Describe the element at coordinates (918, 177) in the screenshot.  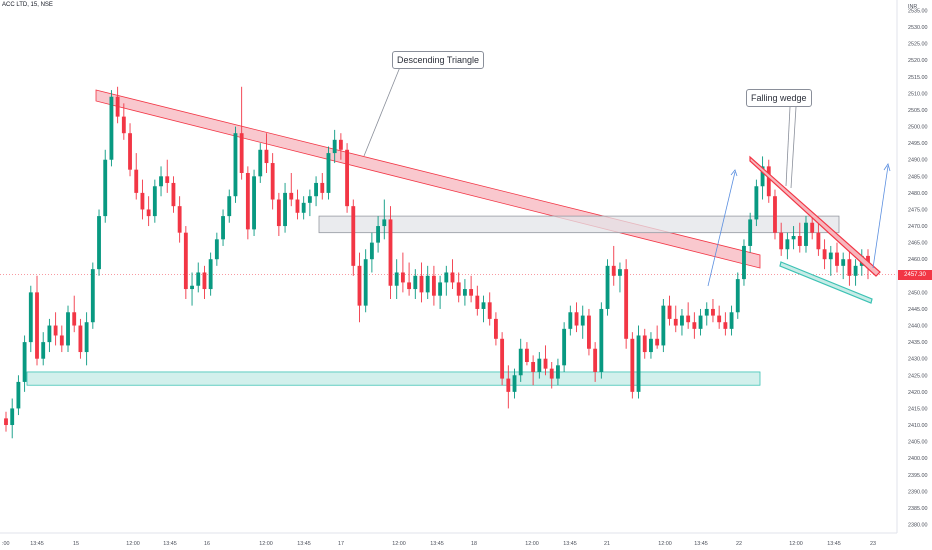
I see `y-tick-label: 2485.00` at that location.